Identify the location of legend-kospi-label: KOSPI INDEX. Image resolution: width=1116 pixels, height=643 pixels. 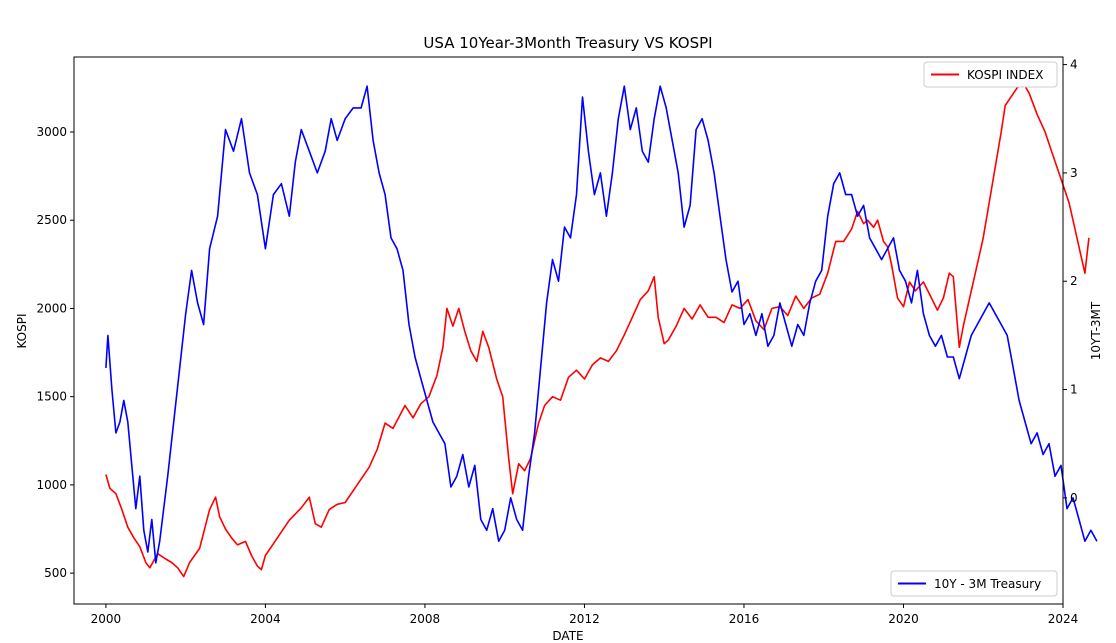
(1005, 75).